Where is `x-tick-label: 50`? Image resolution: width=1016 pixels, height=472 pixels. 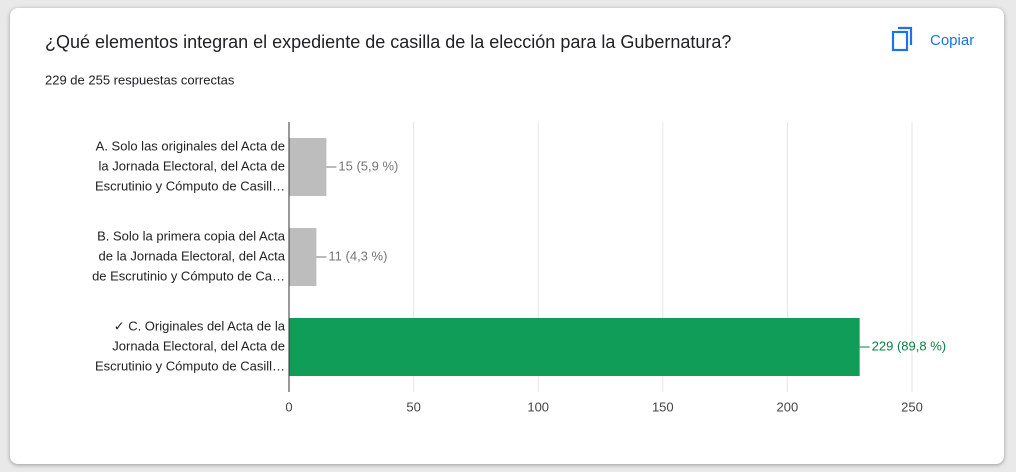 x-tick-label: 50 is located at coordinates (413, 406).